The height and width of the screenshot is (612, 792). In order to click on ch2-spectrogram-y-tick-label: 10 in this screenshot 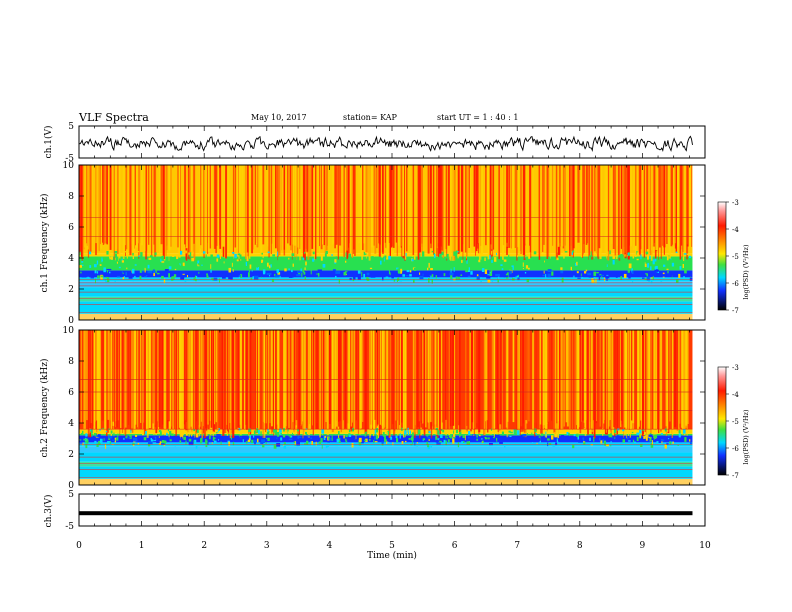, I will do `click(69, 331)`.